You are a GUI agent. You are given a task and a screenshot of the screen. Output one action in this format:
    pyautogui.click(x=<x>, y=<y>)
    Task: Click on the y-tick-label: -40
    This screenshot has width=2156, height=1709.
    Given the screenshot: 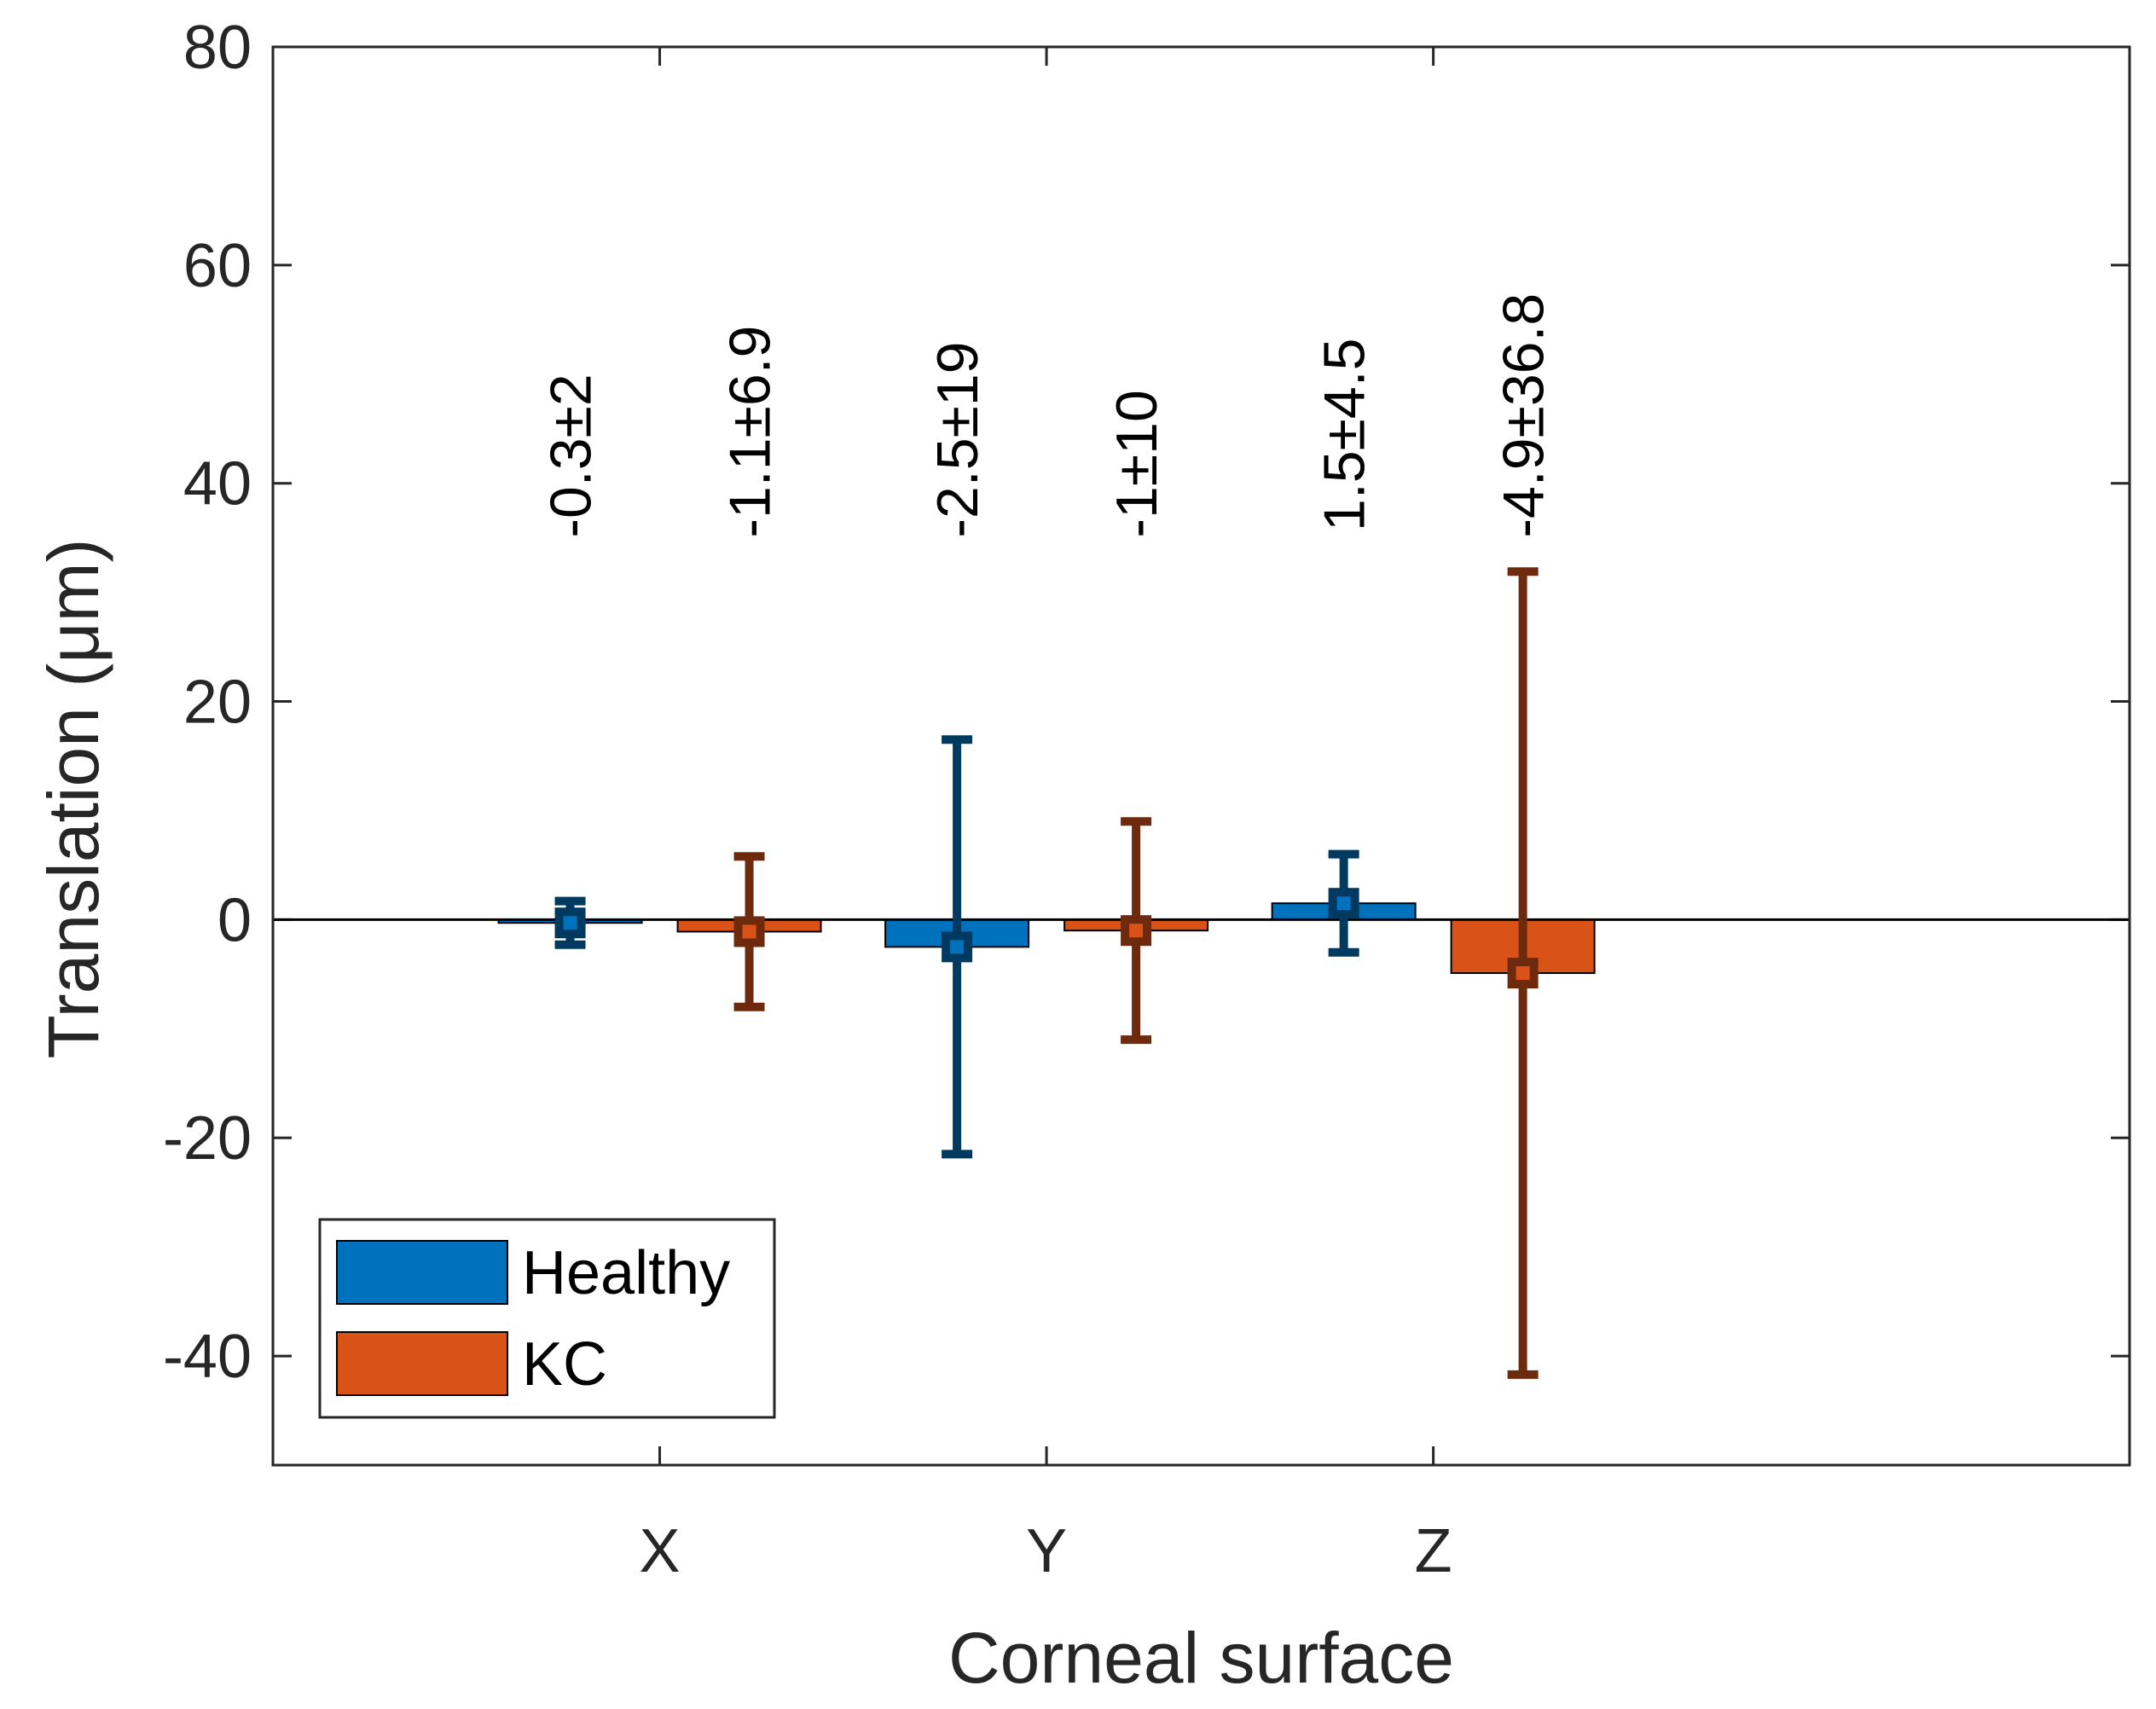 What is the action you would take?
    pyautogui.click(x=207, y=1357)
    